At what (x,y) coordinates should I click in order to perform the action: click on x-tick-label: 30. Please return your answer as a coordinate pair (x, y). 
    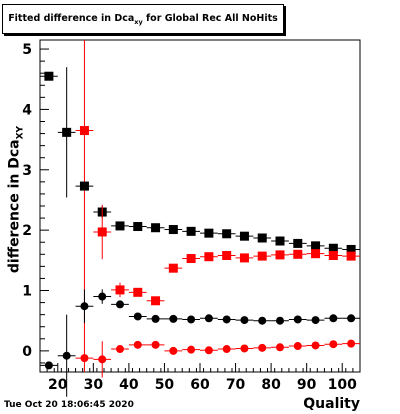
    Looking at the image, I should click on (94, 385).